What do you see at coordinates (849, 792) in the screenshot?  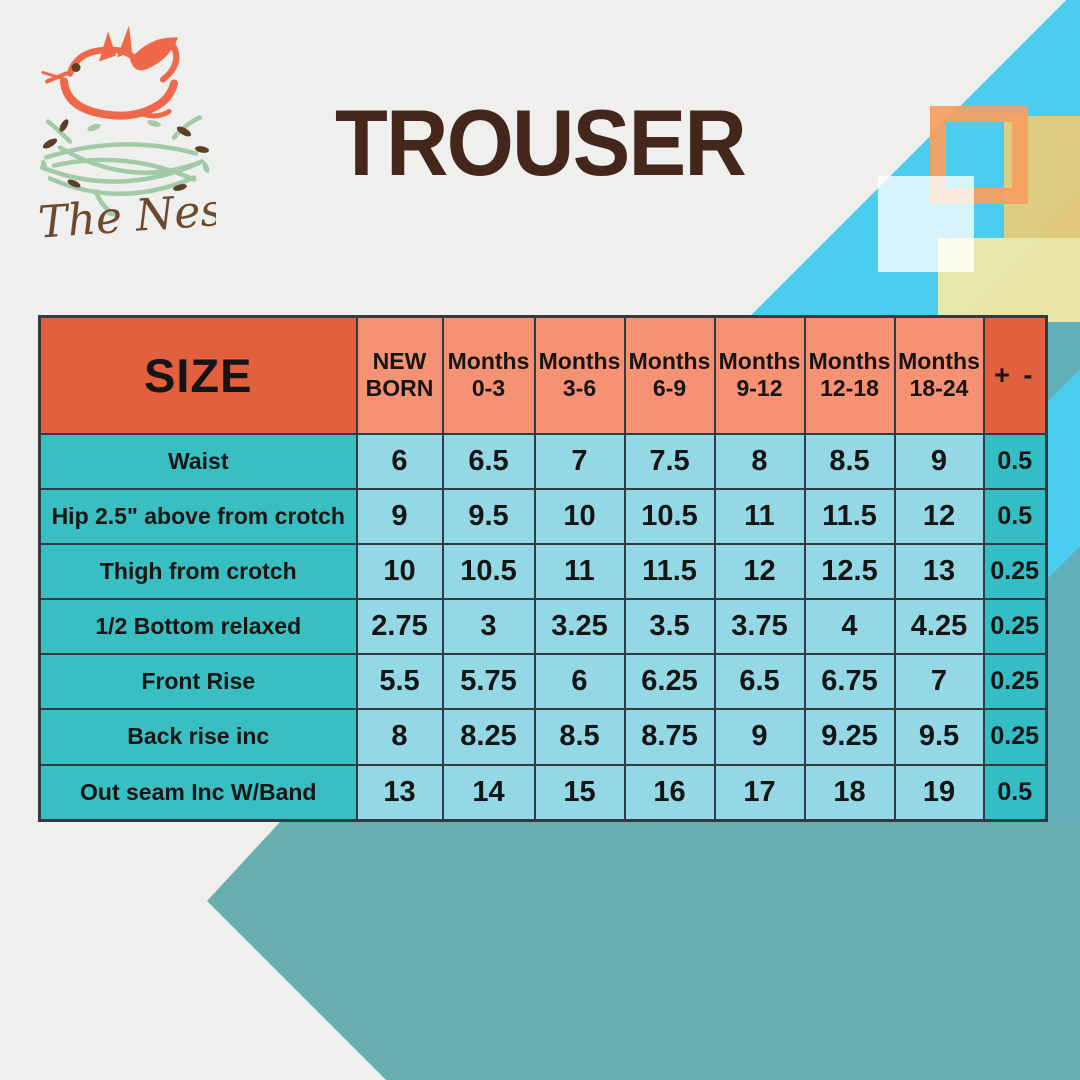 I see `size-value: 18` at bounding box center [849, 792].